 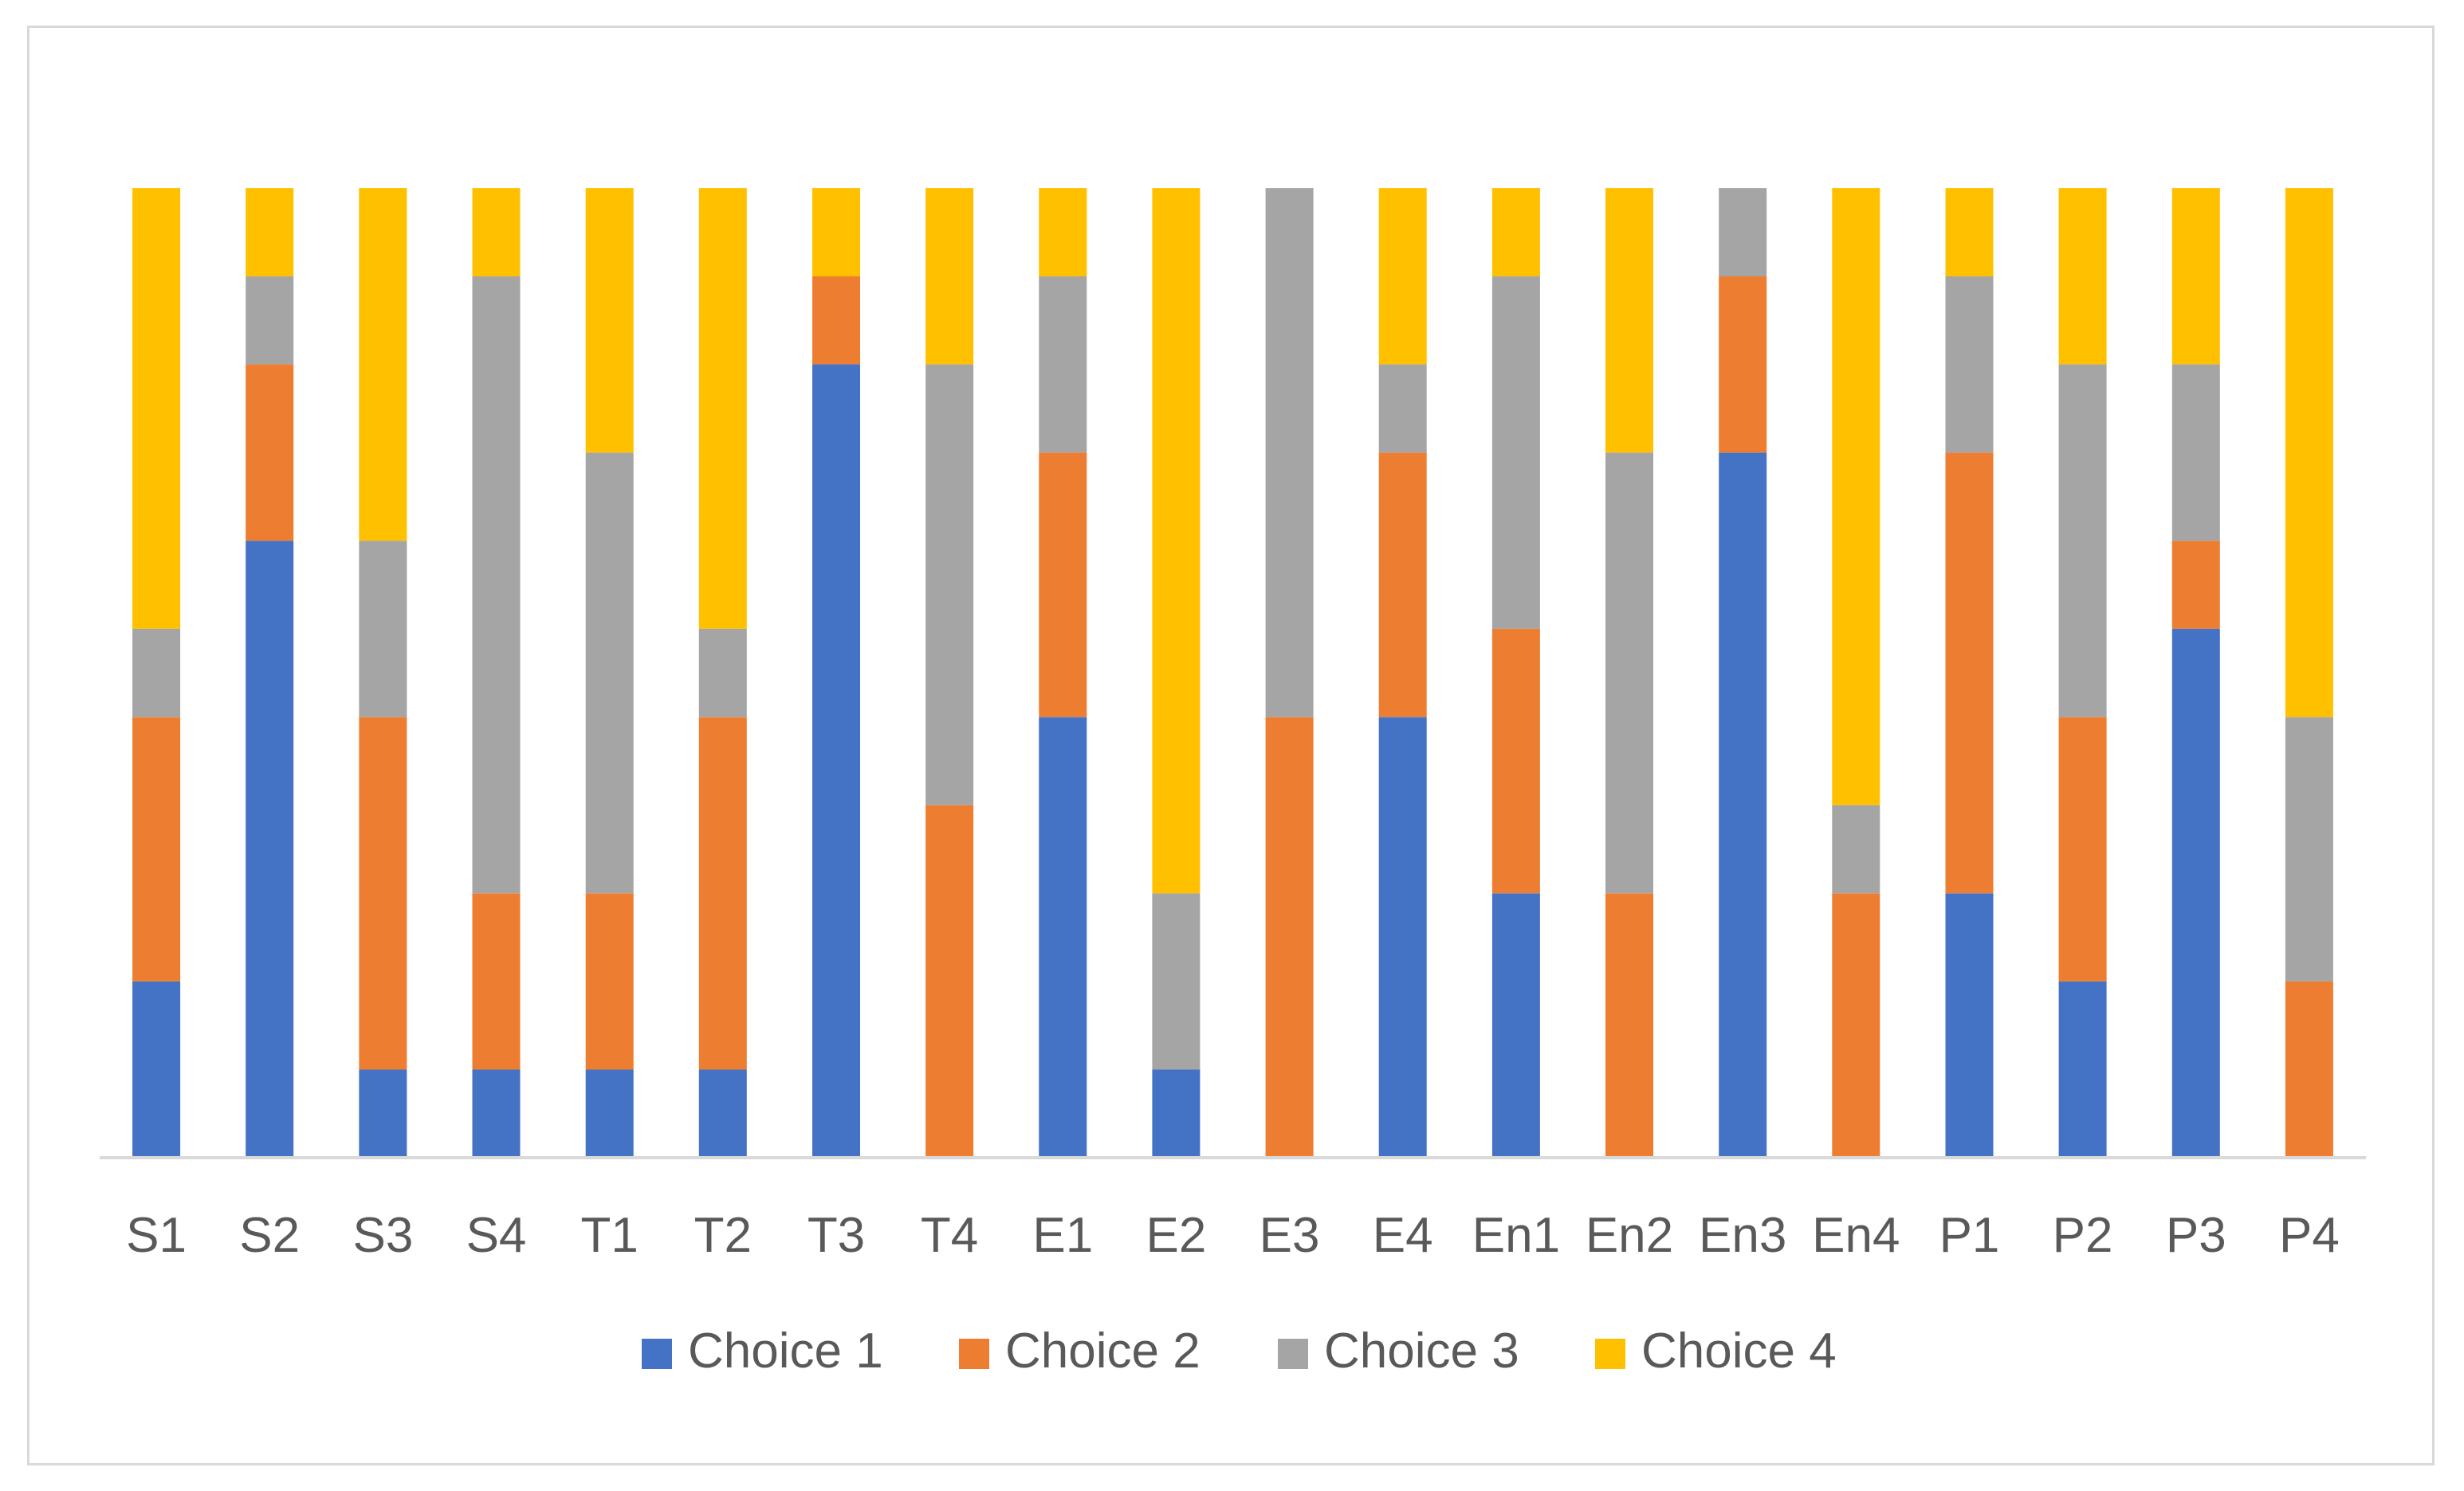 I want to click on x-tick-label: P4, so click(x=2309, y=1235).